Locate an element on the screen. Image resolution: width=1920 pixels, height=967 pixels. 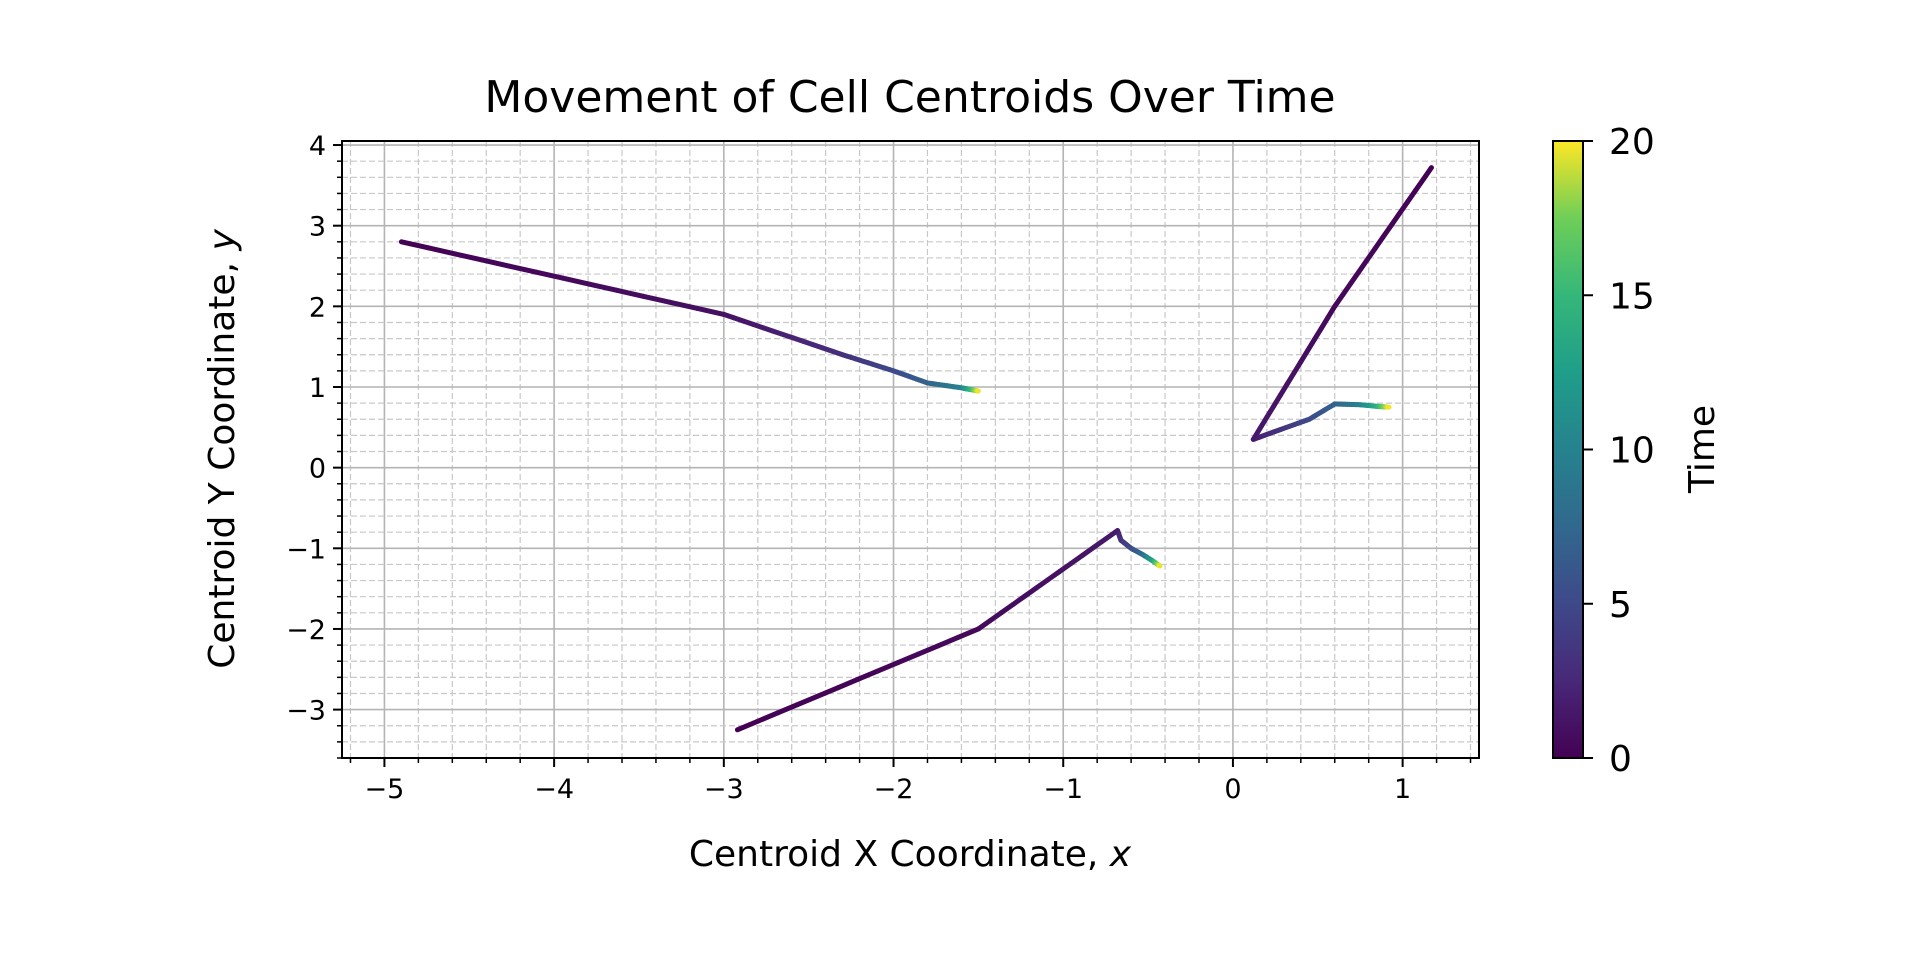
x-axis-label: Centroid X Coordinate, x is located at coordinates (910, 854).